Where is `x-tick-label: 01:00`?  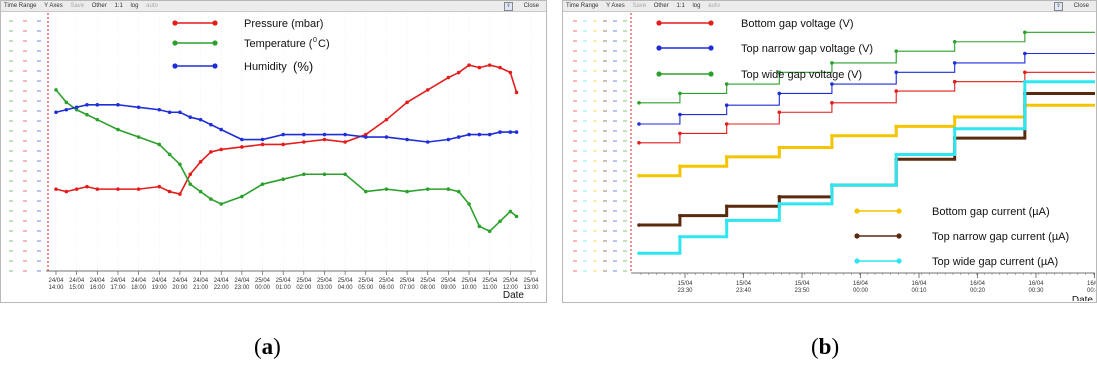
x-tick-label: 01:00 is located at coordinates (284, 288).